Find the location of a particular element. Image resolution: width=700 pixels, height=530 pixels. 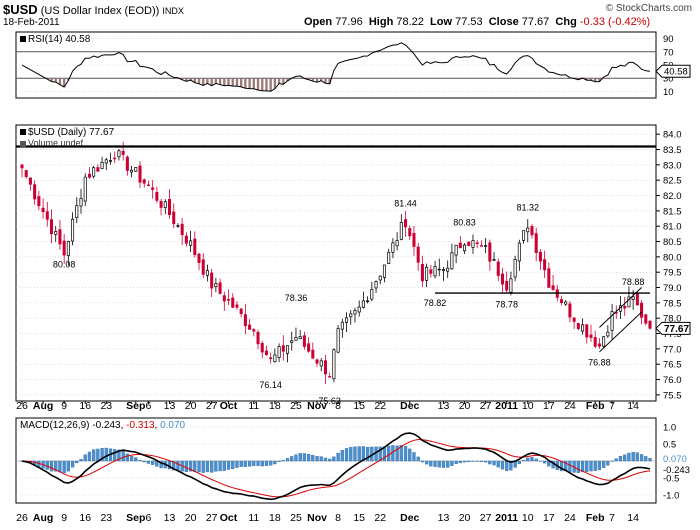

annotation-label: 81.32 is located at coordinates (528, 207).